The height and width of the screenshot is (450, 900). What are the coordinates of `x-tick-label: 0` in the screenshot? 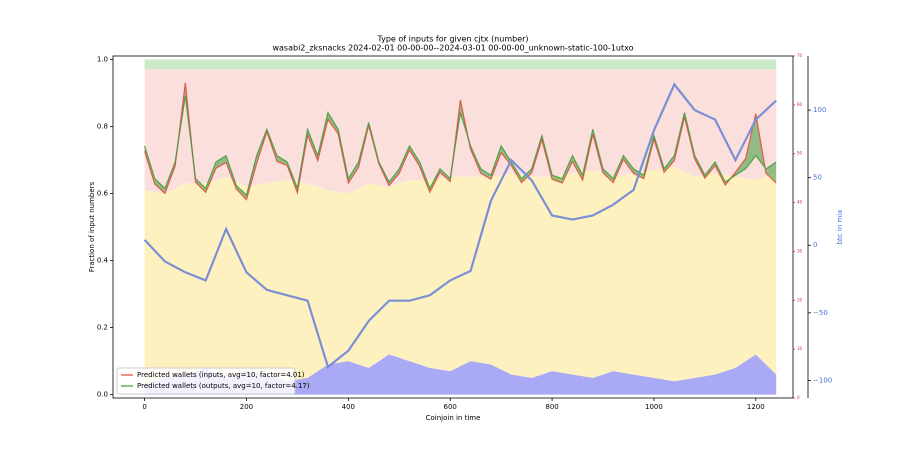 It's located at (144, 407).